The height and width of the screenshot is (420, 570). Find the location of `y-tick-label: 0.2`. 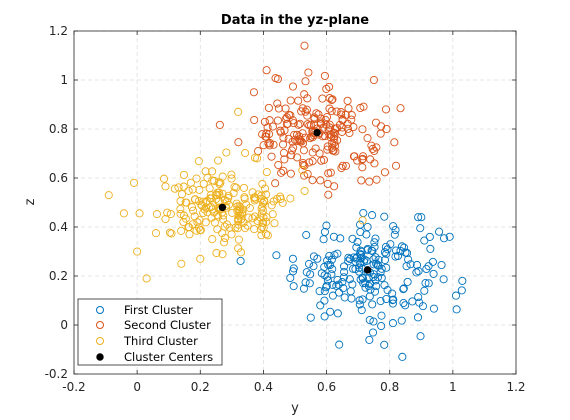

y-tick-label: 0.2 is located at coordinates (58, 276).